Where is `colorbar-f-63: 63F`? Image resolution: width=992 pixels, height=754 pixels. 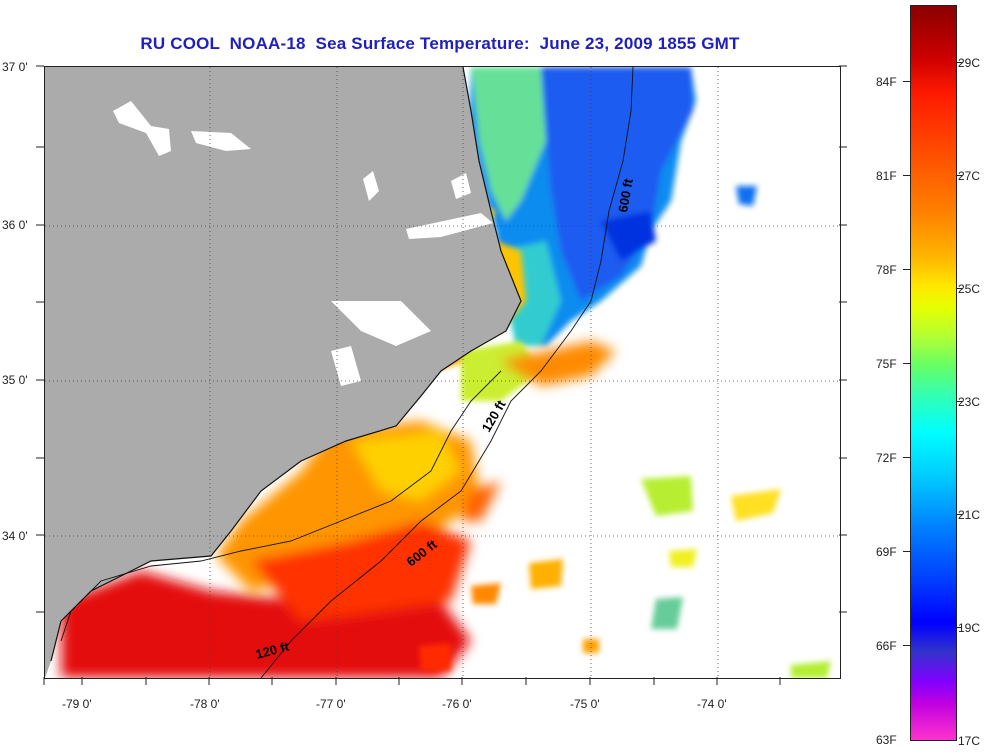
colorbar-f-63: 63F is located at coordinates (886, 740).